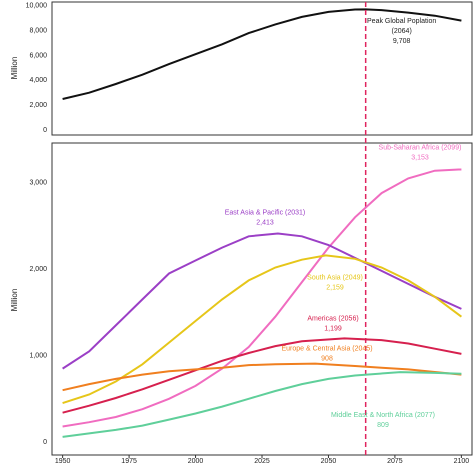 The height and width of the screenshot is (465, 474). Describe the element at coordinates (196, 461) in the screenshot. I see `x-tick-label: 2000` at that location.